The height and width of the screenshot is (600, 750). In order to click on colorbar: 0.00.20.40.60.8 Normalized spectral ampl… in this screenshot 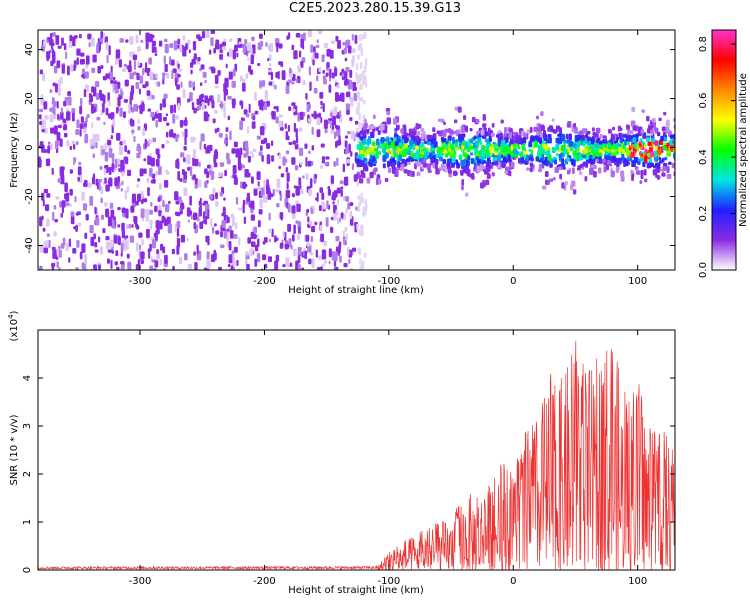, I will do `click(723, 153)`.